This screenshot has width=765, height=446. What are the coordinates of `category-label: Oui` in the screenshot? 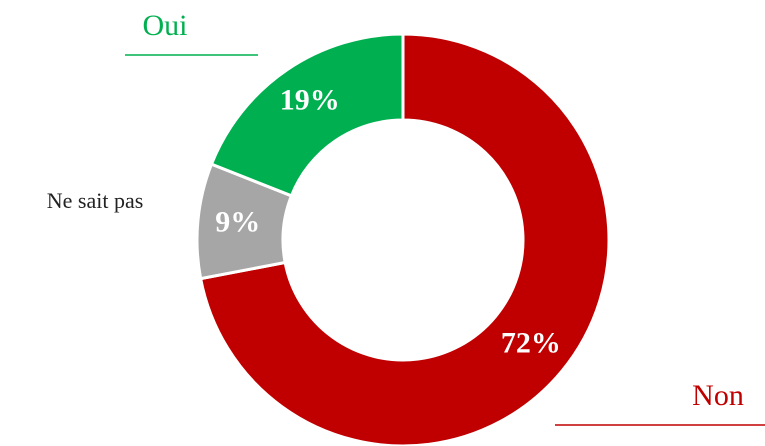 It's located at (165, 25).